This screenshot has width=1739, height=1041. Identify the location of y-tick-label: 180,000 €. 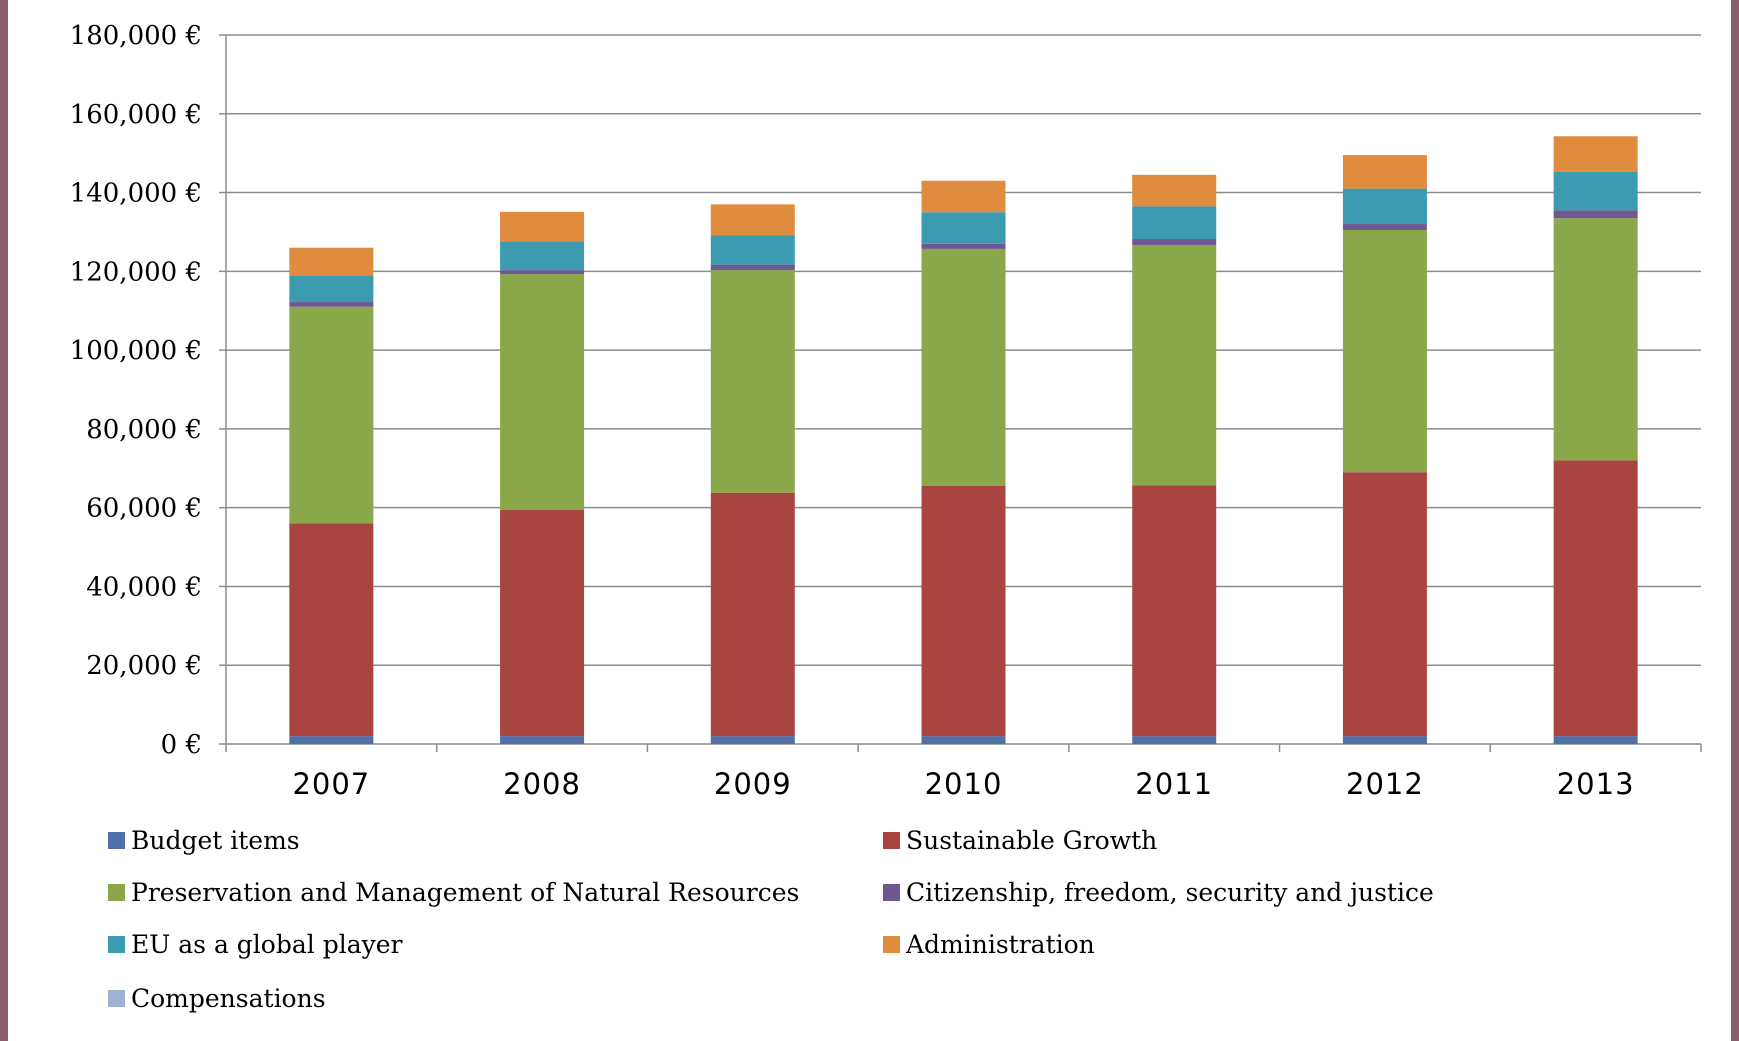
(136, 36).